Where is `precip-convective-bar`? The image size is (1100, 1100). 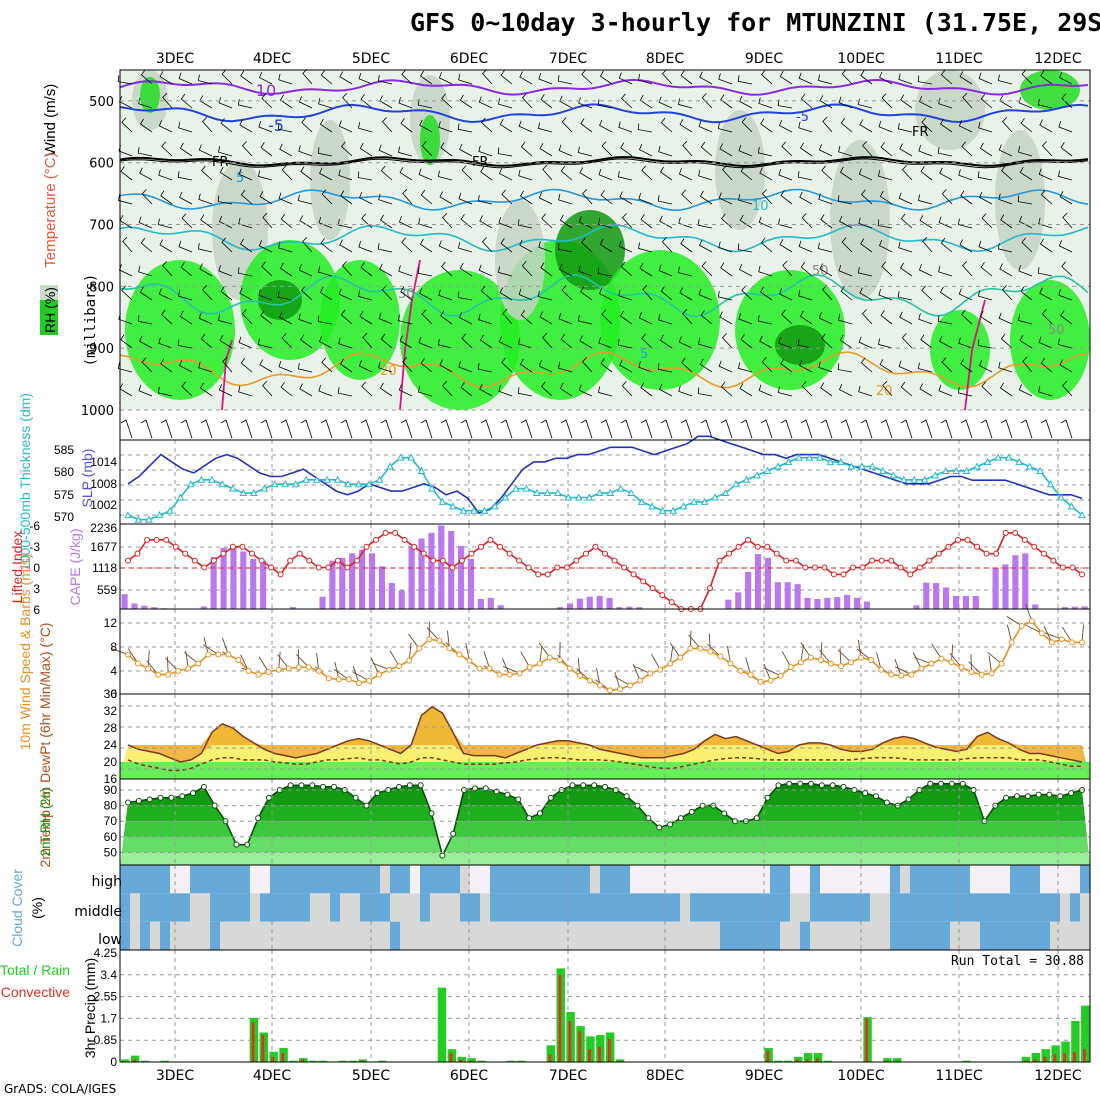 precip-convective-bar is located at coordinates (560, 1018).